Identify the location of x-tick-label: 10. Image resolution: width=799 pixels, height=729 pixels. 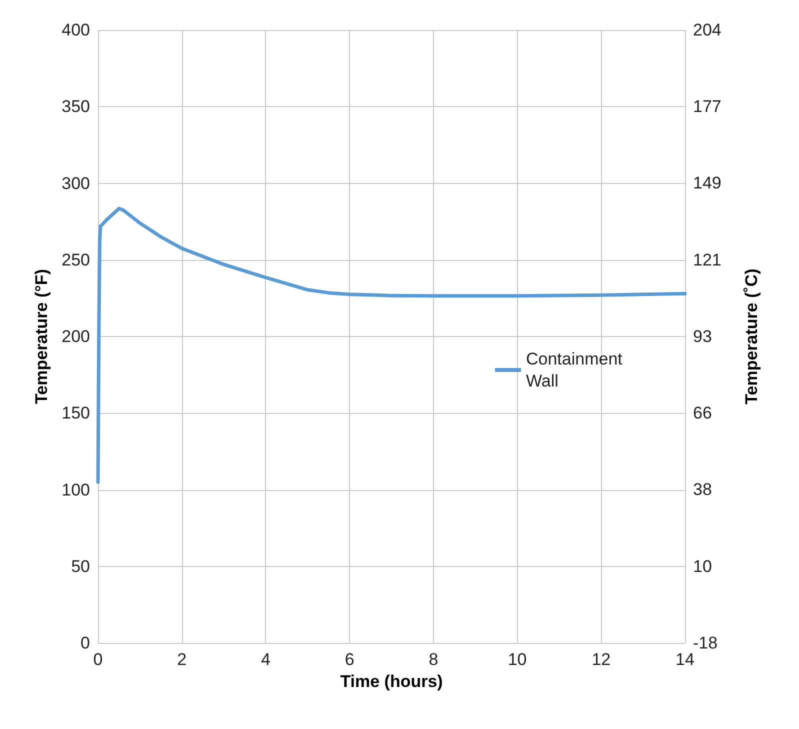
(517, 659).